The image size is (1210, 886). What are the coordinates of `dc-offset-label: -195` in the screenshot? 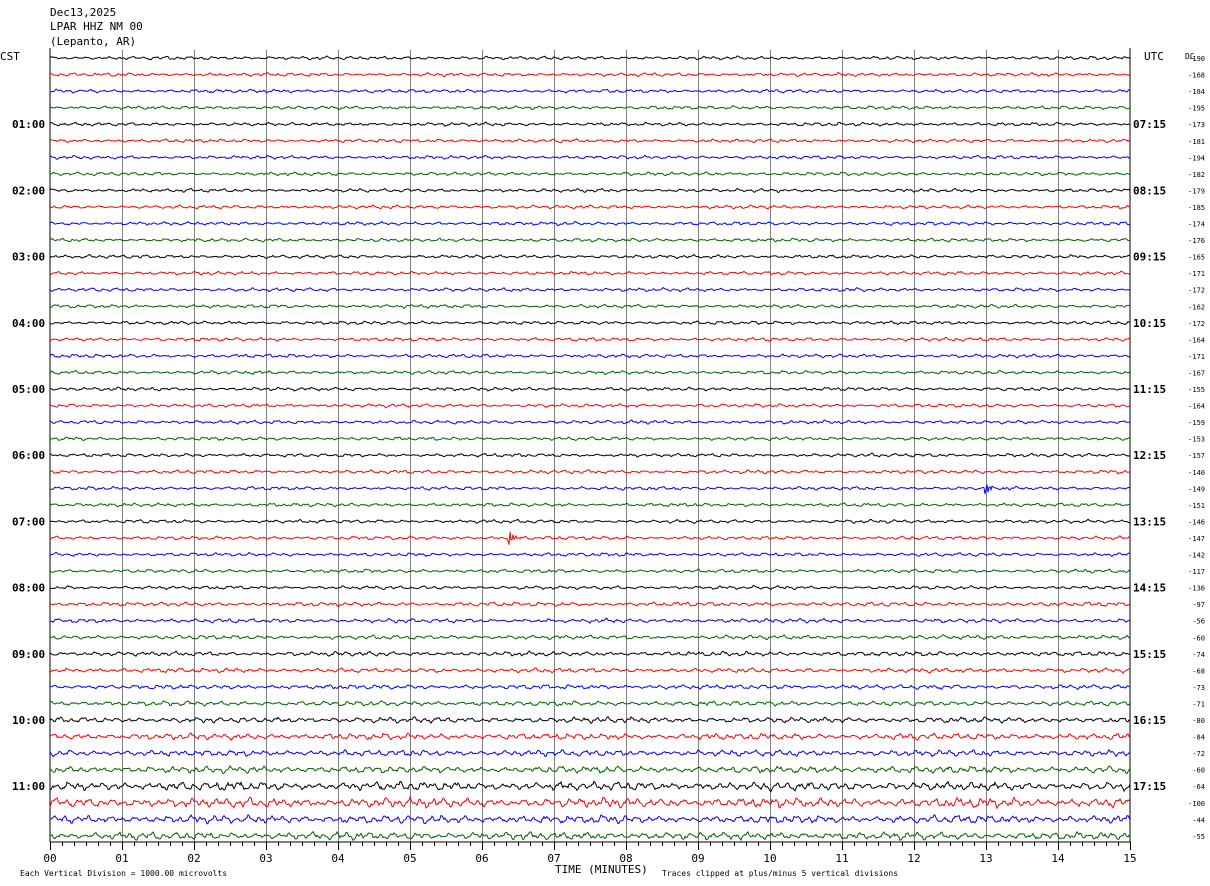 It's located at (1196, 109).